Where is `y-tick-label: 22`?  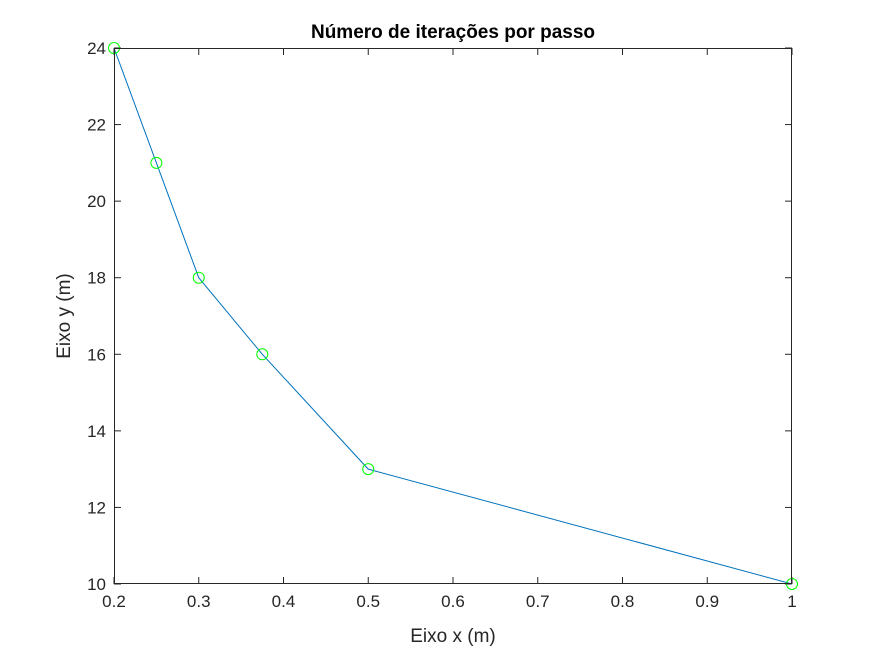 y-tick-label: 22 is located at coordinates (96, 125).